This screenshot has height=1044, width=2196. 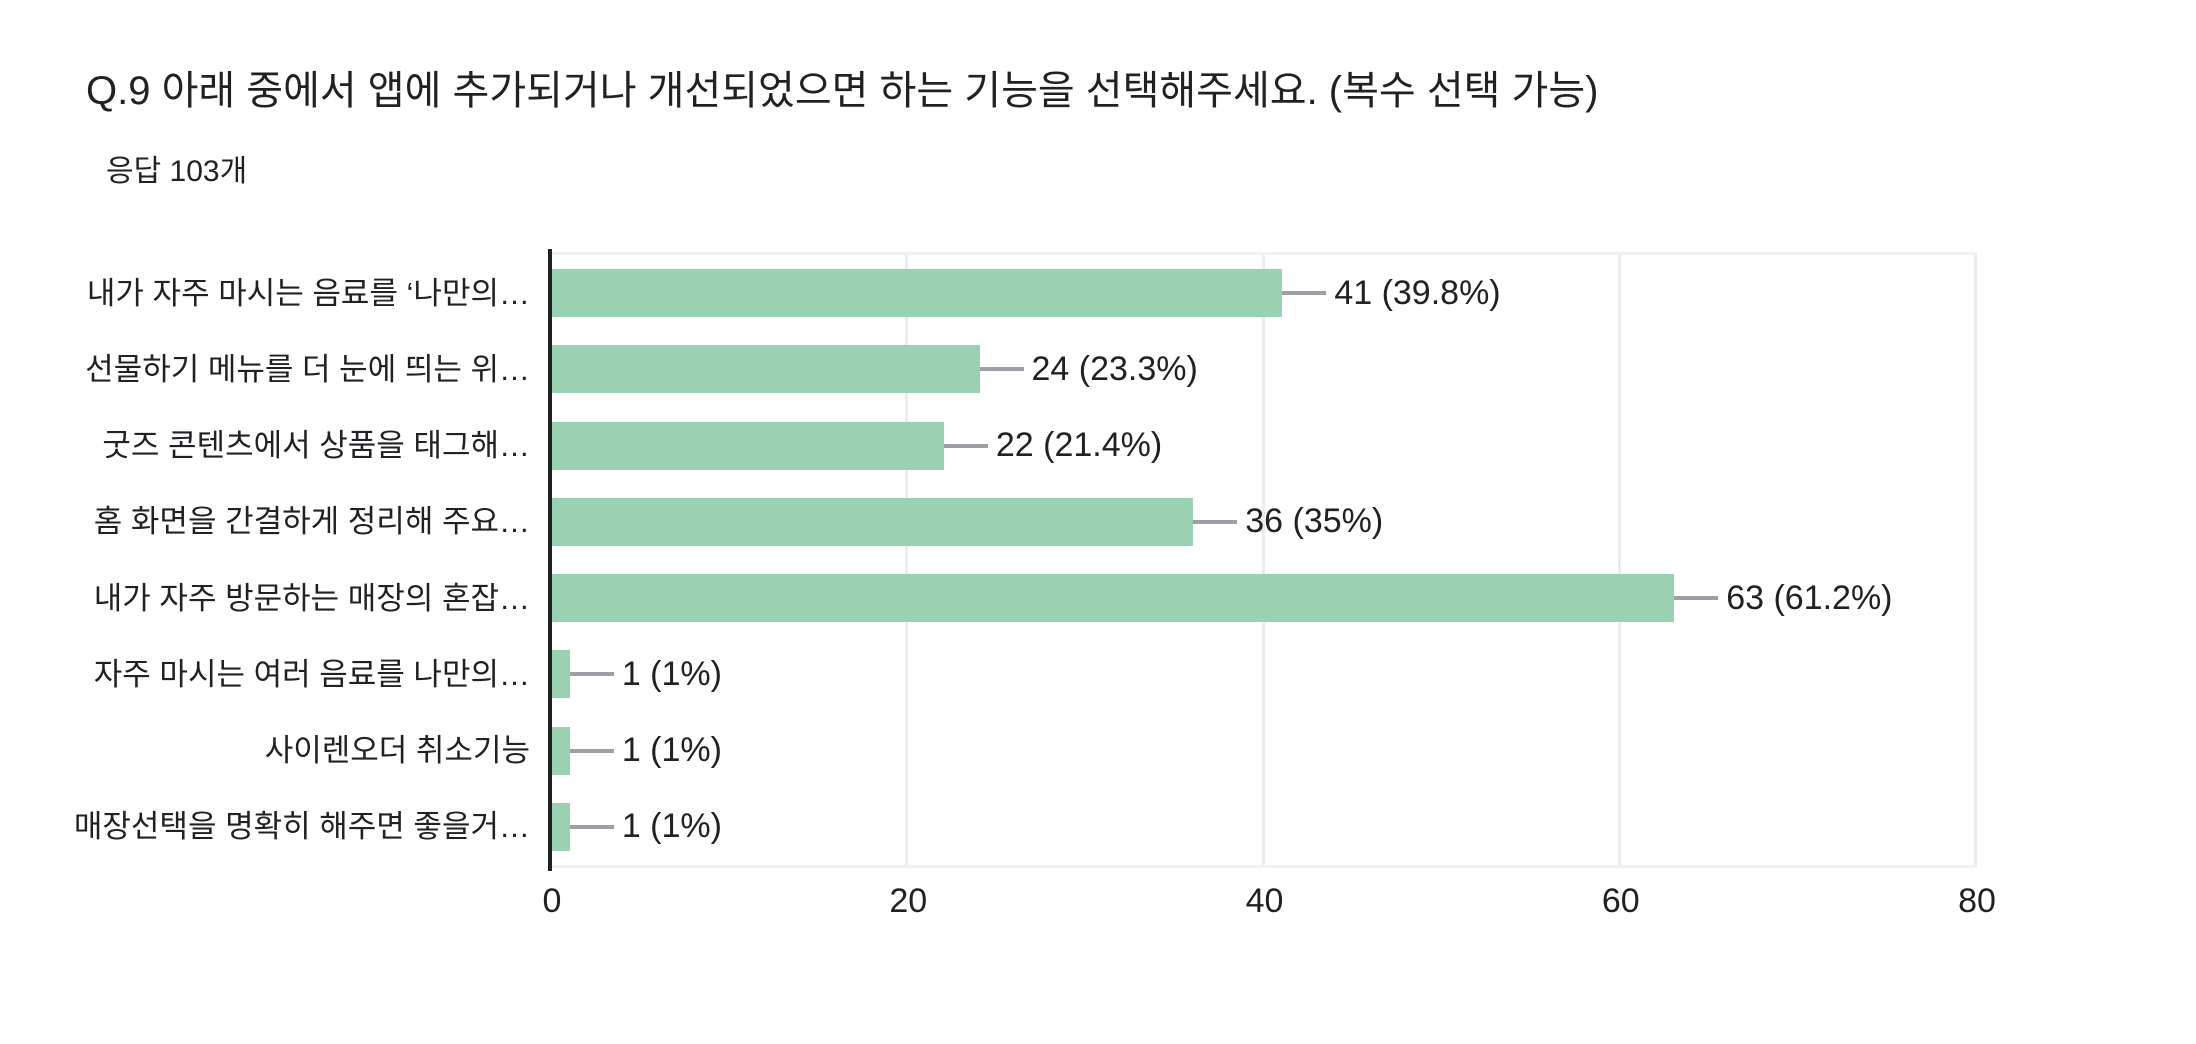 I want to click on x-tick-label: 0, so click(x=552, y=901).